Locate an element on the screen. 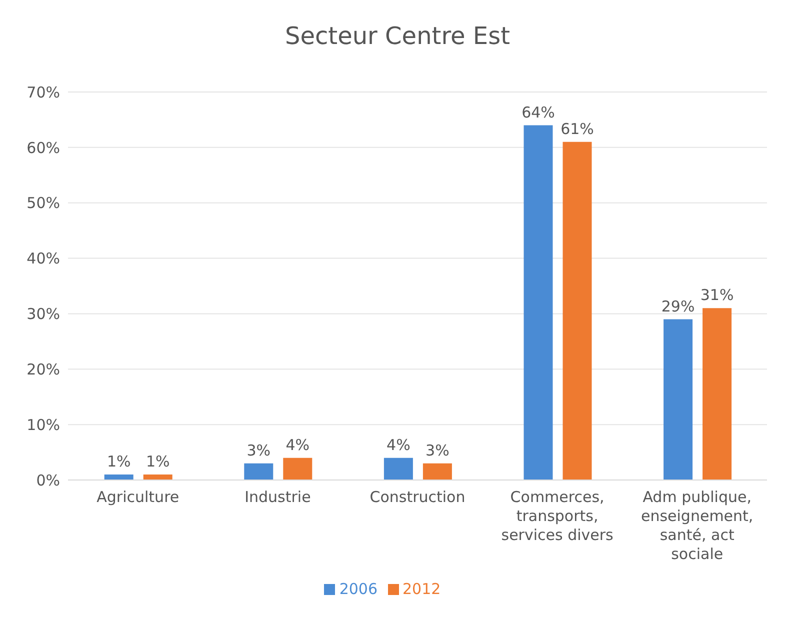 This screenshot has width=795, height=617. y-tick-label: 40% is located at coordinates (43, 259).